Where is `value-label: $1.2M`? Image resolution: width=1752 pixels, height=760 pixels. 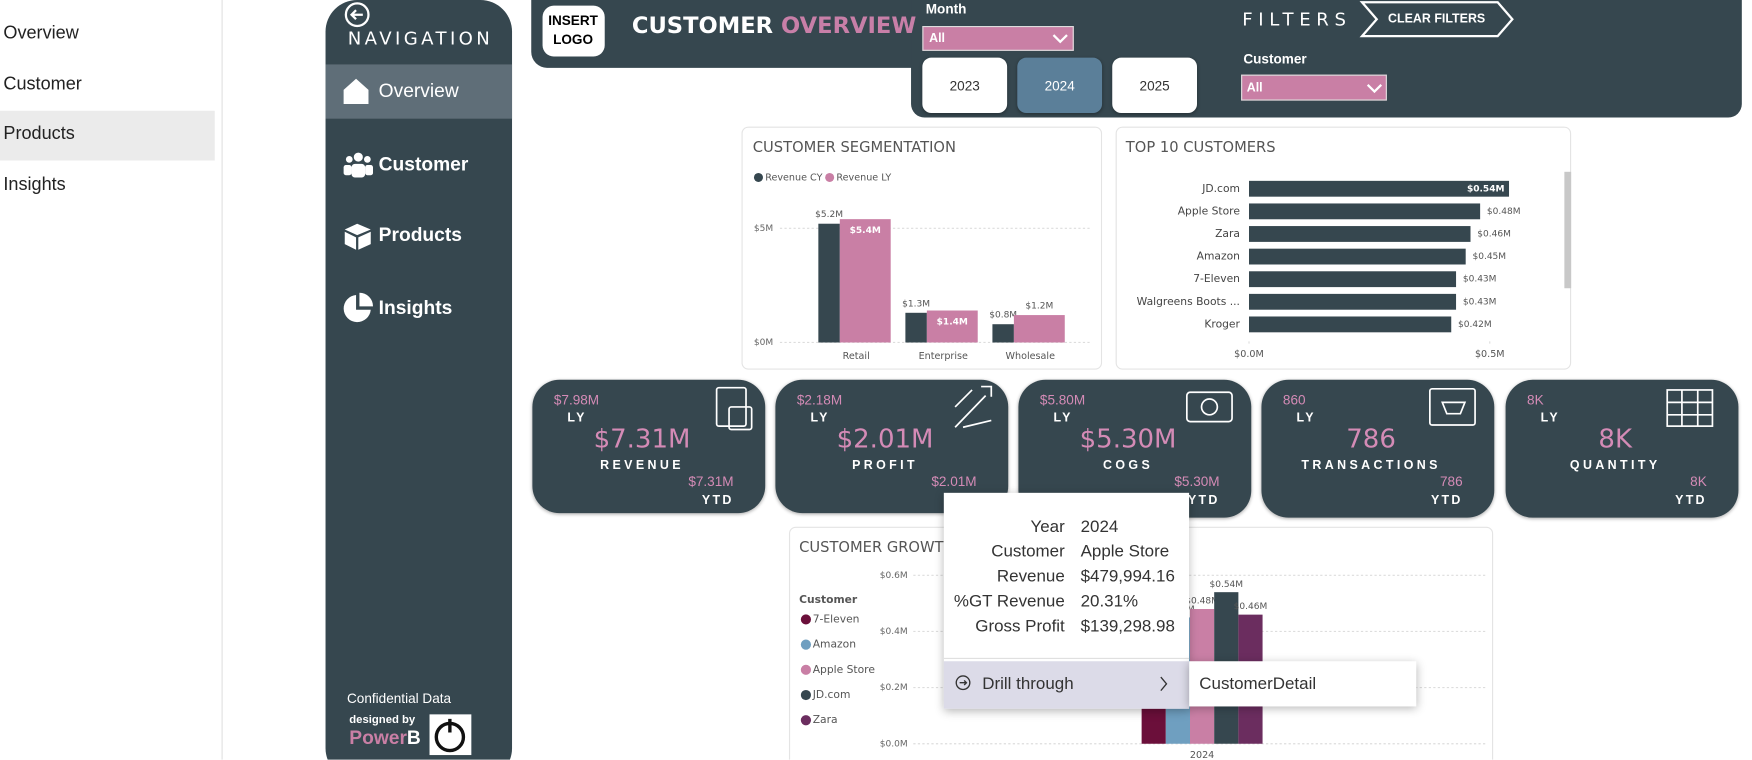 value-label: $1.2M is located at coordinates (1039, 307).